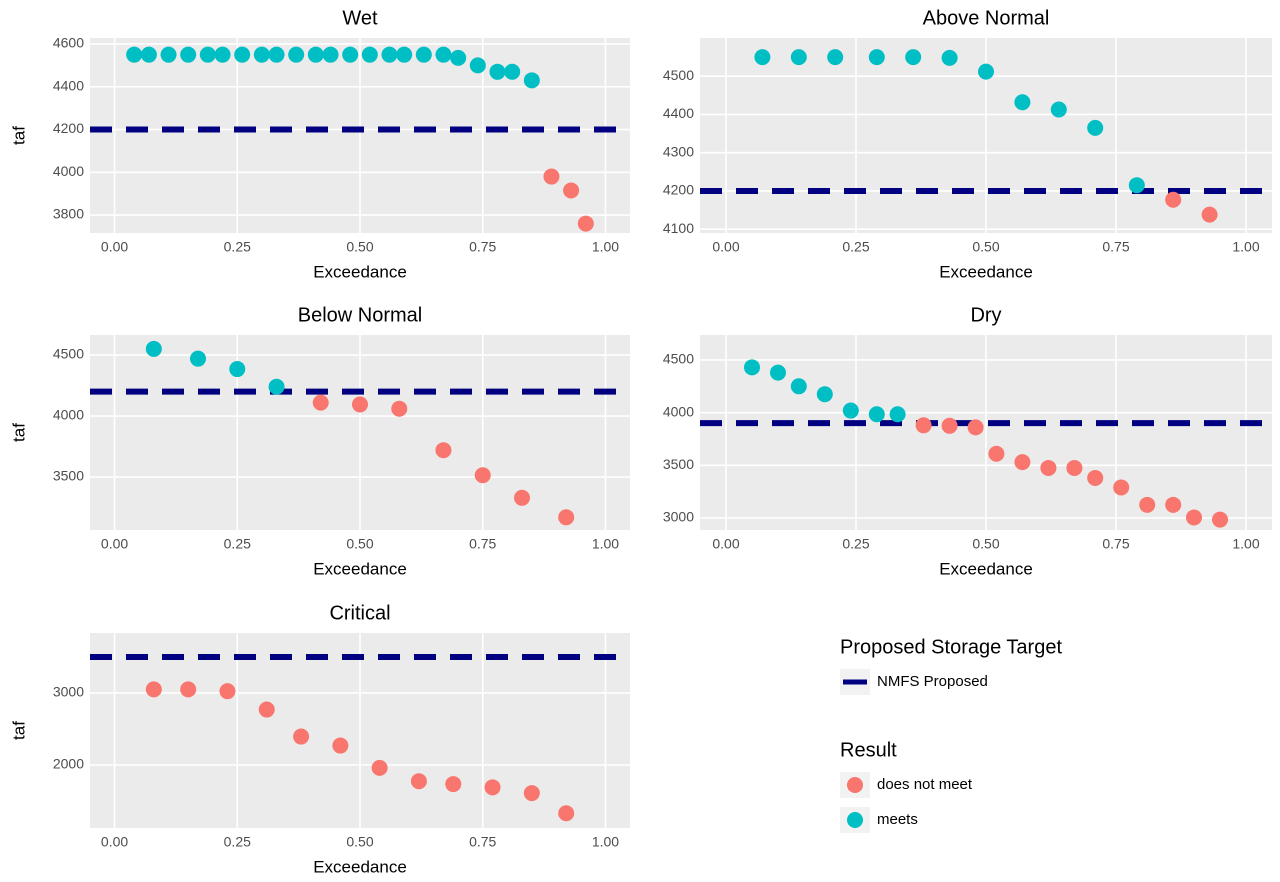  I want to click on chart-title: Below Normal, so click(360, 315).